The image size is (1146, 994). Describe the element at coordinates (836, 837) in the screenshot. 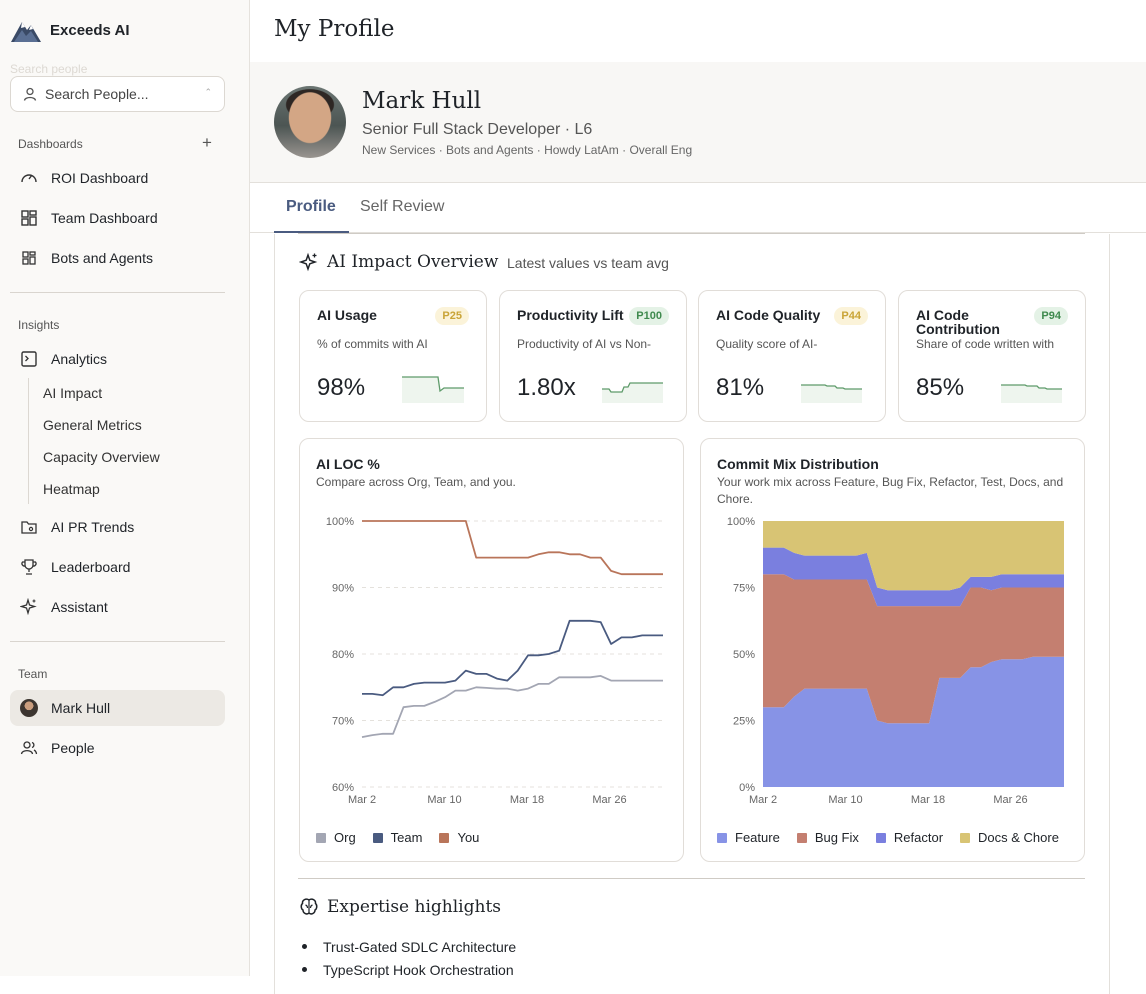

I see `legend-label: Bug Fix` at that location.